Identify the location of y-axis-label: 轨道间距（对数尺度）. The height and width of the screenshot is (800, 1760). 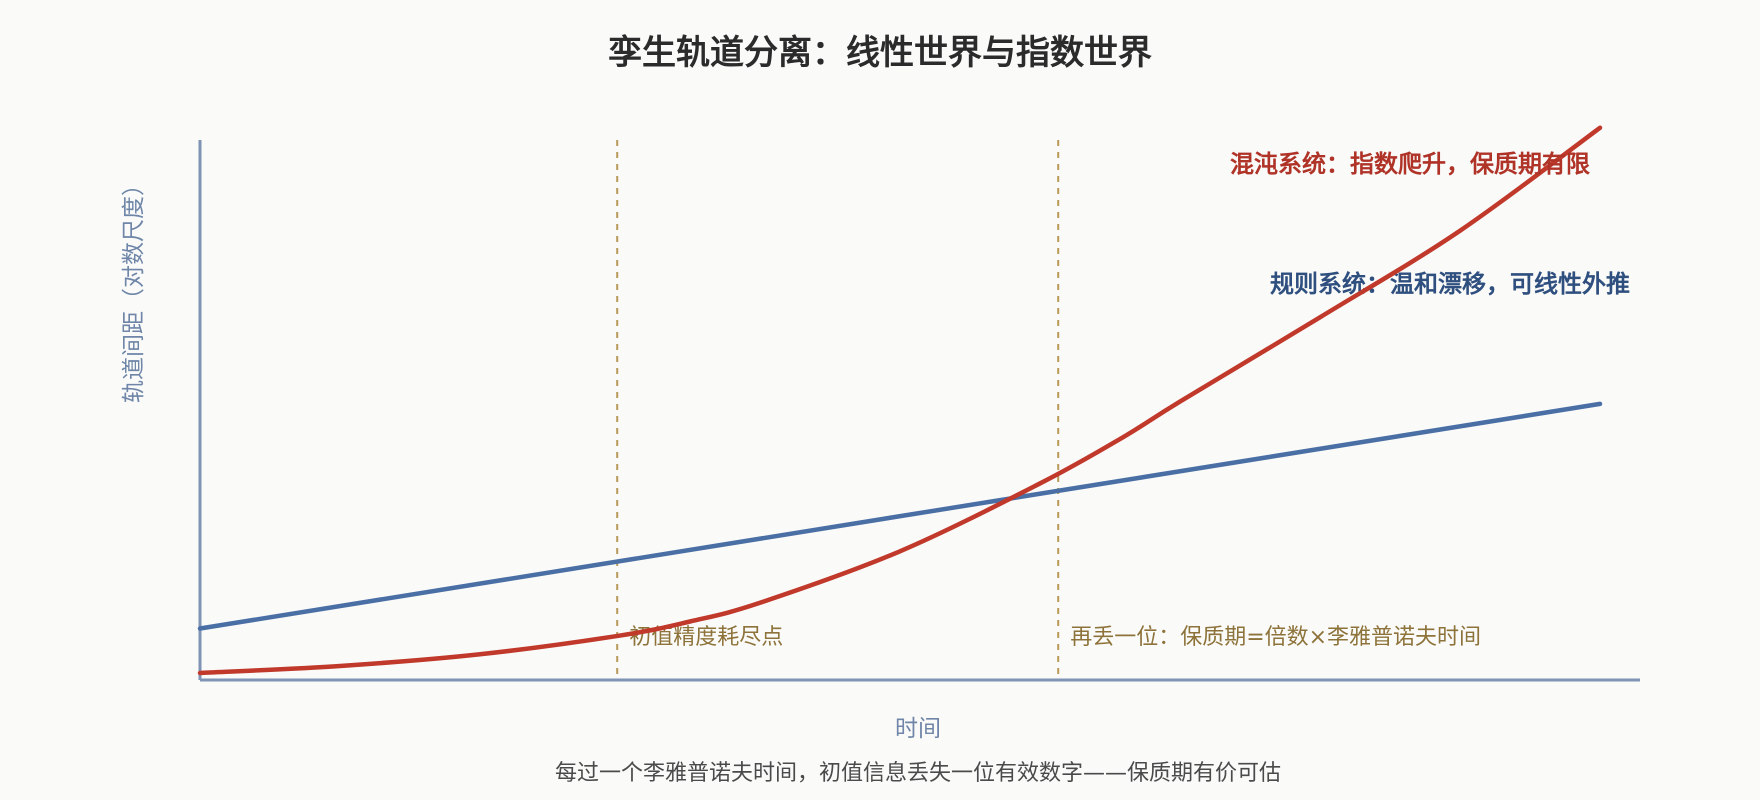
(134, 288).